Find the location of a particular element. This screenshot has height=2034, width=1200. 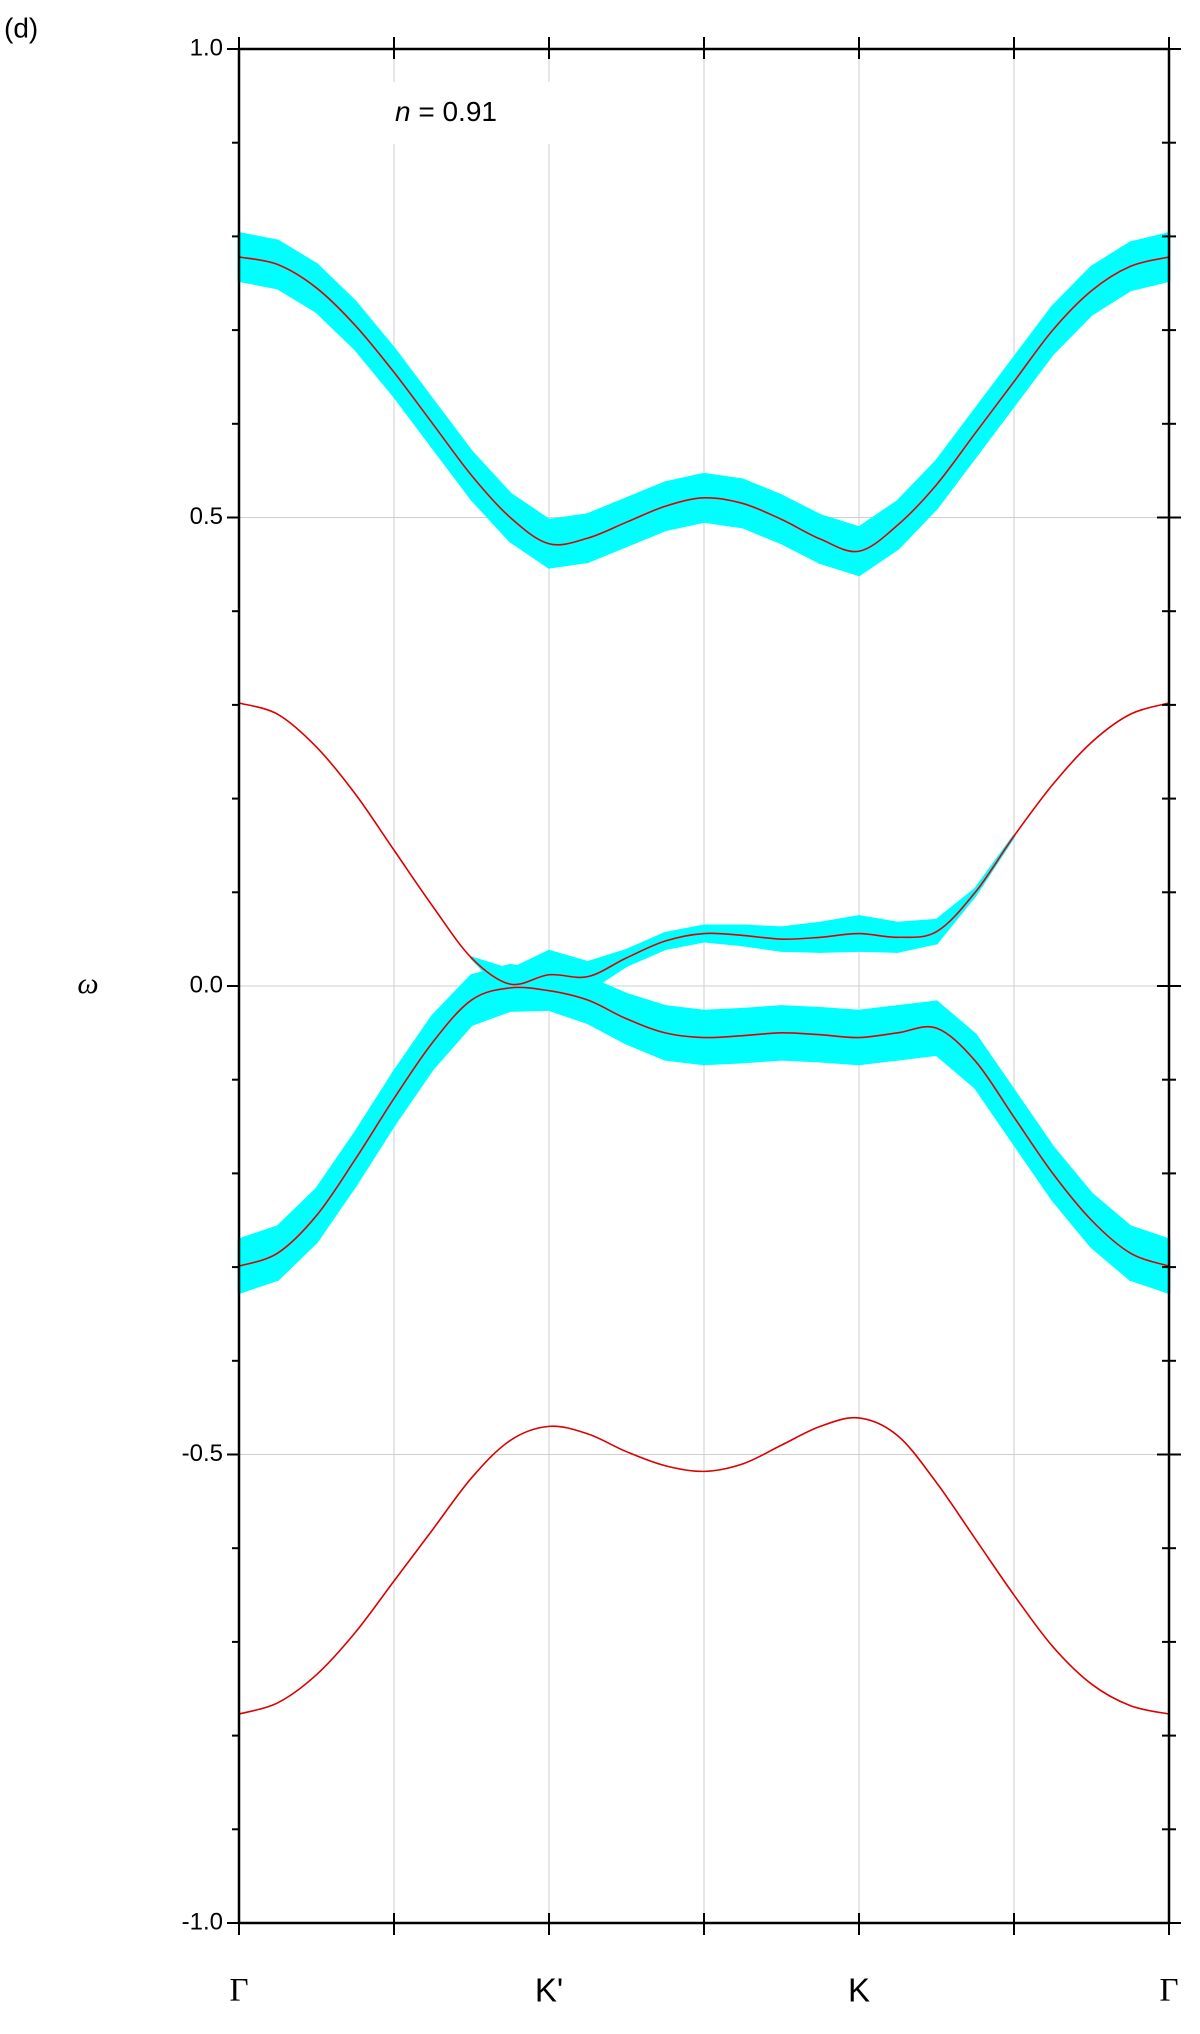

y-tick-label: -0.5 is located at coordinates (202, 1453).